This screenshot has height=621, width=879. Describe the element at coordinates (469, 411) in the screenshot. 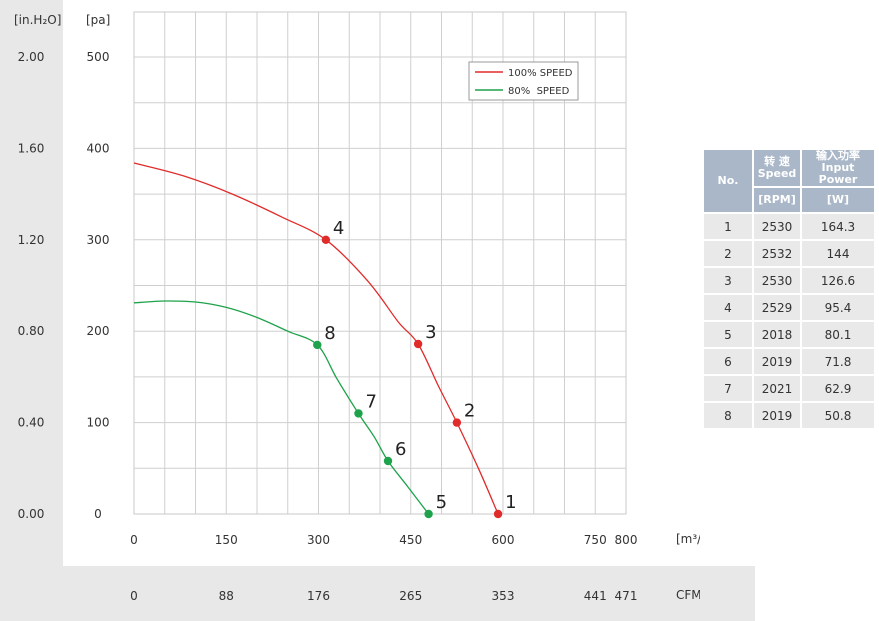

I see `data-point-label-2: 2` at that location.